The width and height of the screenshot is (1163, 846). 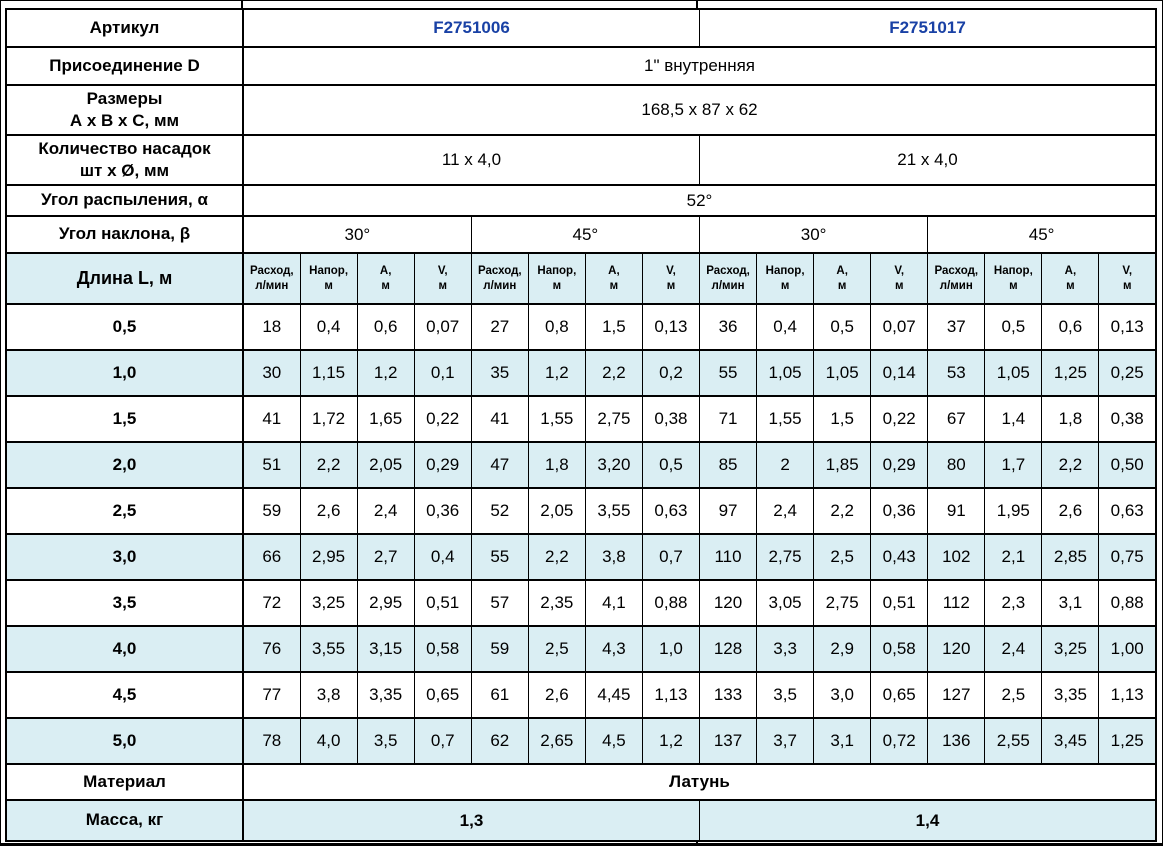 What do you see at coordinates (499, 557) in the screenshot?
I see `data-cell: 55` at bounding box center [499, 557].